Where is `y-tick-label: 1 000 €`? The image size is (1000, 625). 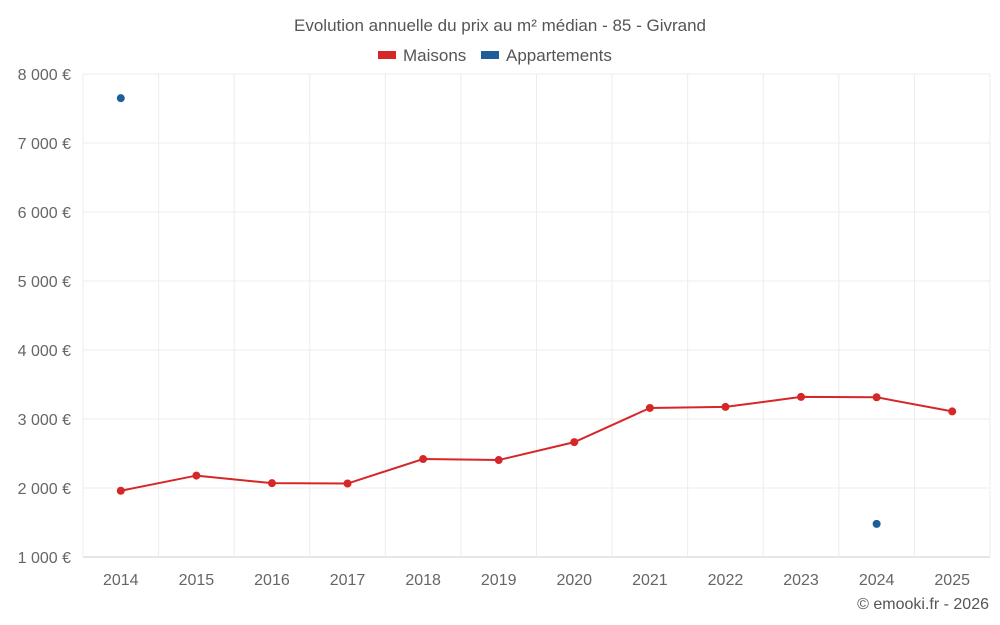
y-tick-label: 1 000 € is located at coordinates (44, 558).